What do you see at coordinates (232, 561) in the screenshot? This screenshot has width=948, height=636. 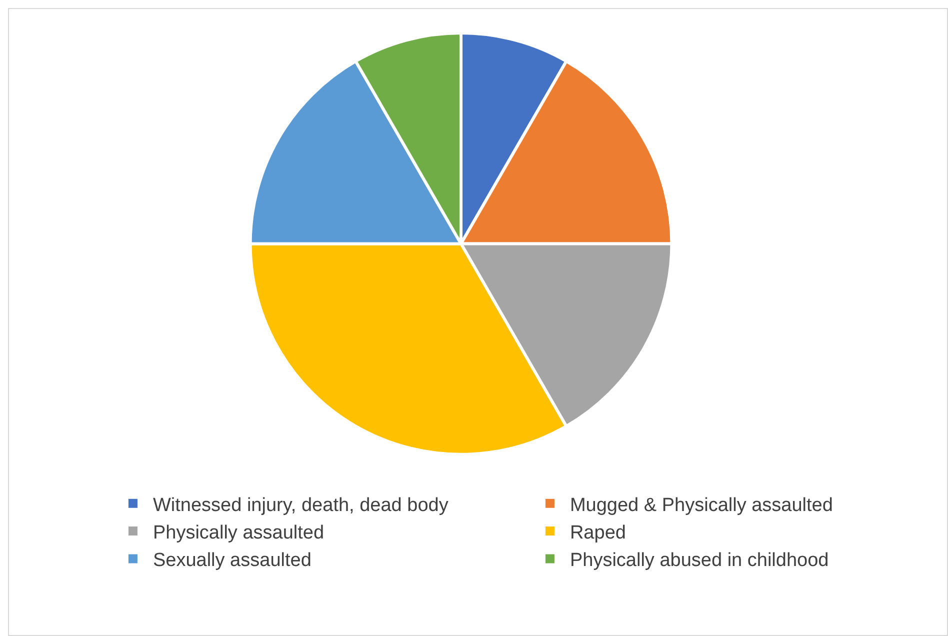 I see `legend-label: Sexually assaulted` at bounding box center [232, 561].